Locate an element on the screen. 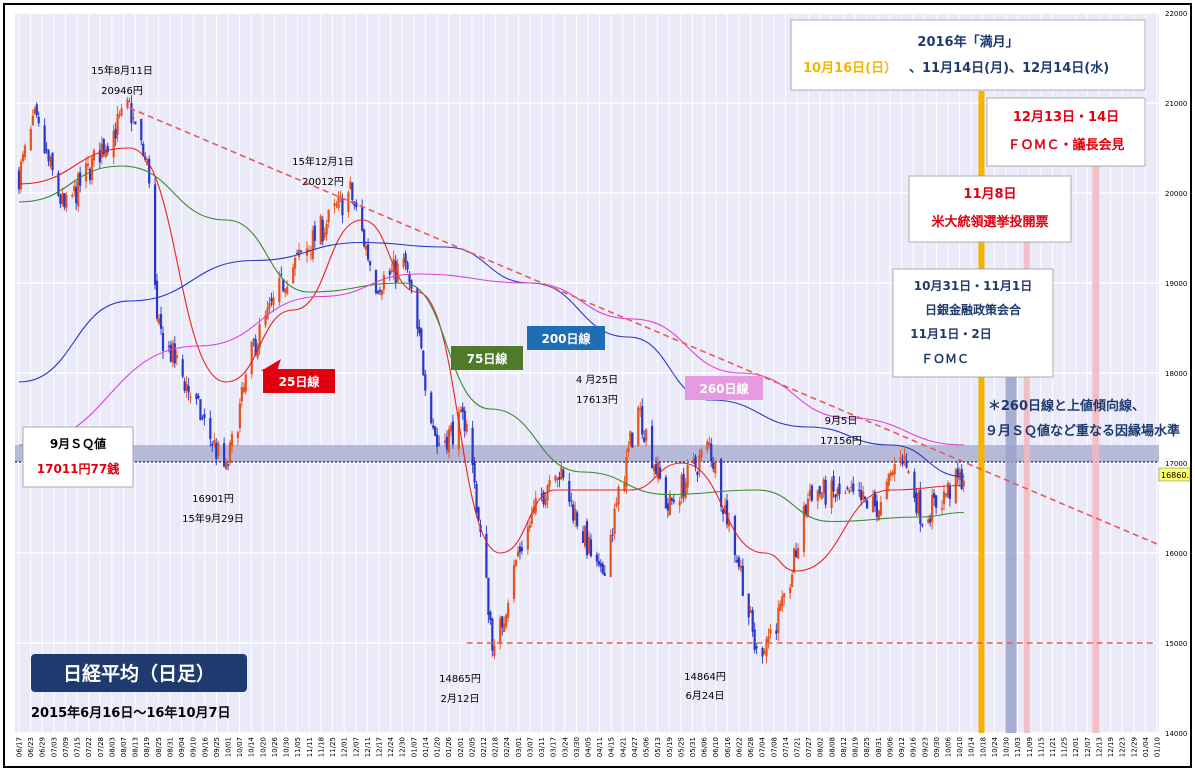 The image size is (1195, 771). x-tick-label: 08/03 is located at coordinates (112, 747).